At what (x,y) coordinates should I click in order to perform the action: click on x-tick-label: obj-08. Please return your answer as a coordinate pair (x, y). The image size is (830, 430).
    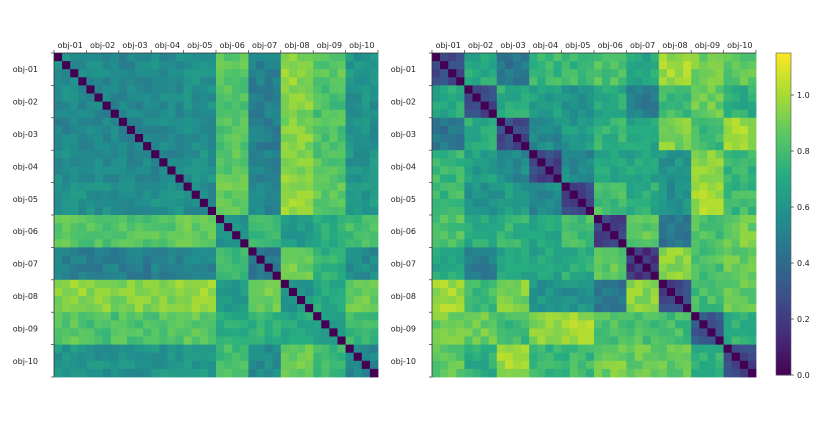
    Looking at the image, I should click on (674, 45).